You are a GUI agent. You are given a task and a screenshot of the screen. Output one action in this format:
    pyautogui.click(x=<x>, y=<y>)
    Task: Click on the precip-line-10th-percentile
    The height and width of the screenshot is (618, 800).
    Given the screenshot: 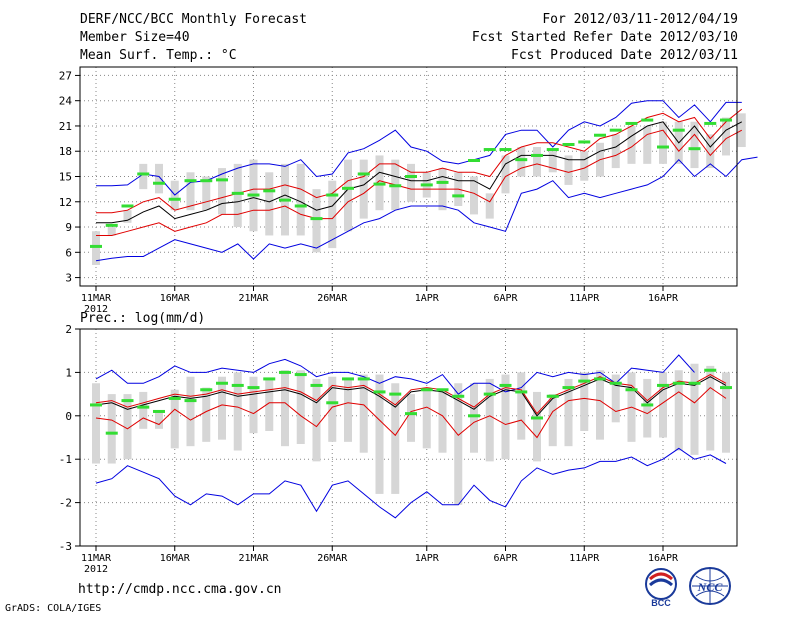 What is the action you would take?
    pyautogui.click(x=411, y=412)
    